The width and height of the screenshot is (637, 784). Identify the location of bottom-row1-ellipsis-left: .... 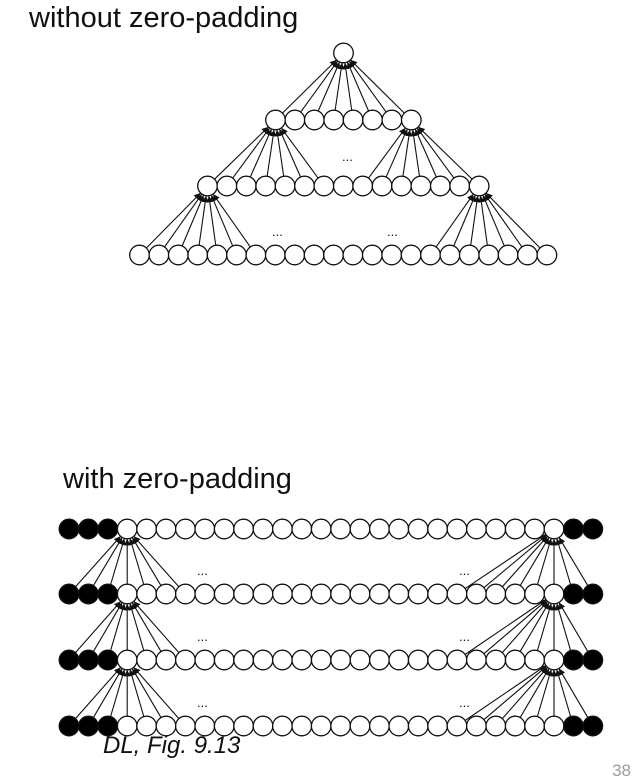
(202, 570).